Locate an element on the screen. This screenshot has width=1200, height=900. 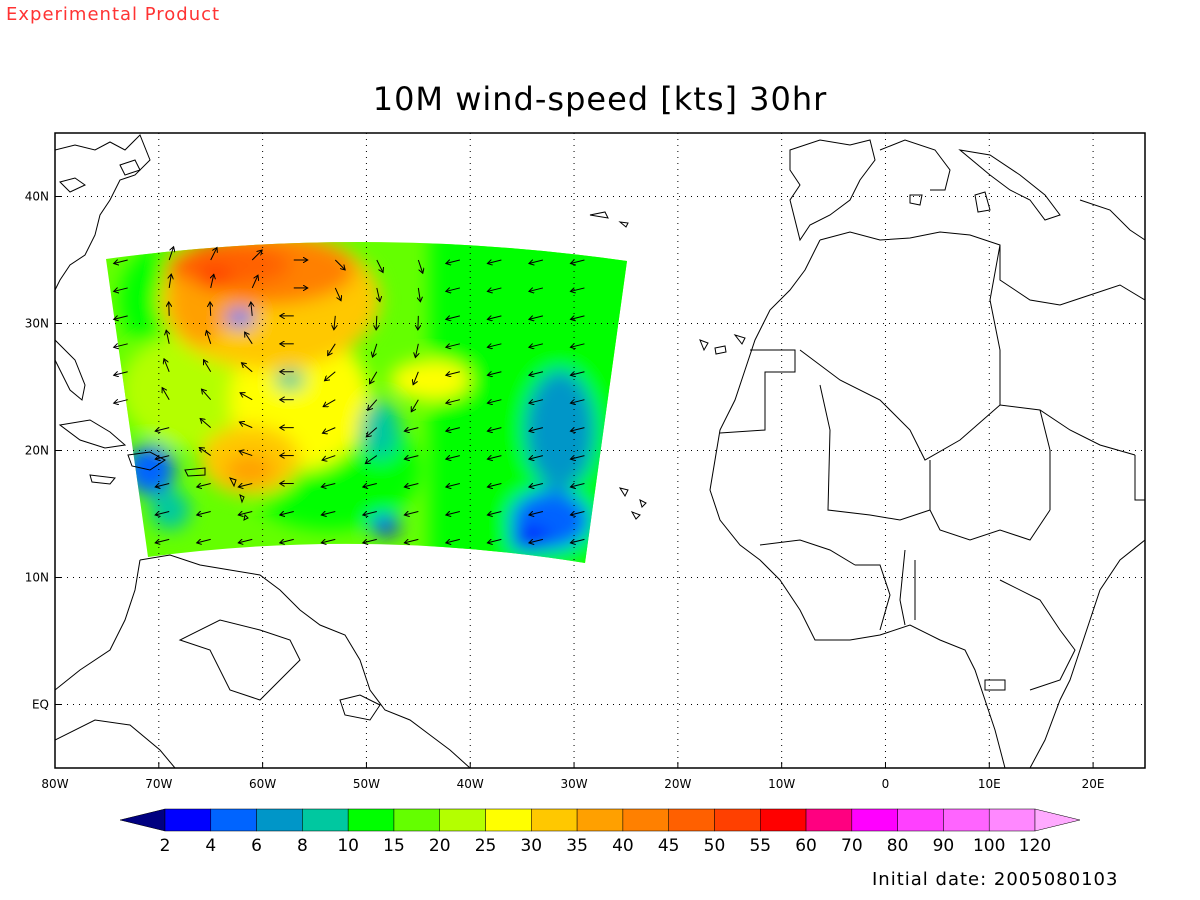
colorbar-label: 10 is located at coordinates (348, 846).